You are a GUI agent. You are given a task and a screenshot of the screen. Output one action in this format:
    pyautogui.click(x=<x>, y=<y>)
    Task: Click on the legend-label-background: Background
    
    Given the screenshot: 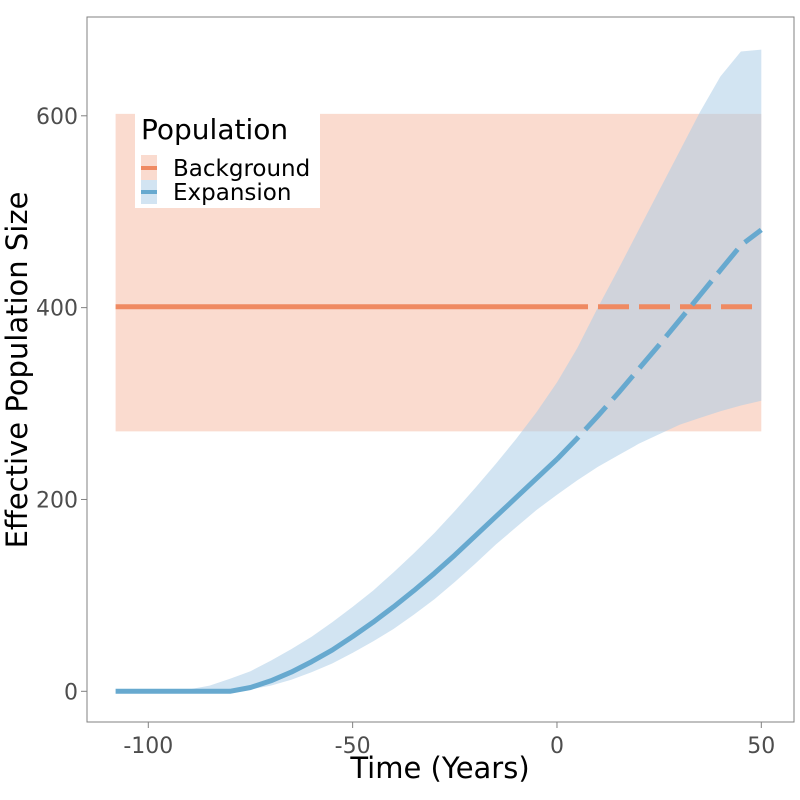 What is the action you would take?
    pyautogui.click(x=241, y=169)
    